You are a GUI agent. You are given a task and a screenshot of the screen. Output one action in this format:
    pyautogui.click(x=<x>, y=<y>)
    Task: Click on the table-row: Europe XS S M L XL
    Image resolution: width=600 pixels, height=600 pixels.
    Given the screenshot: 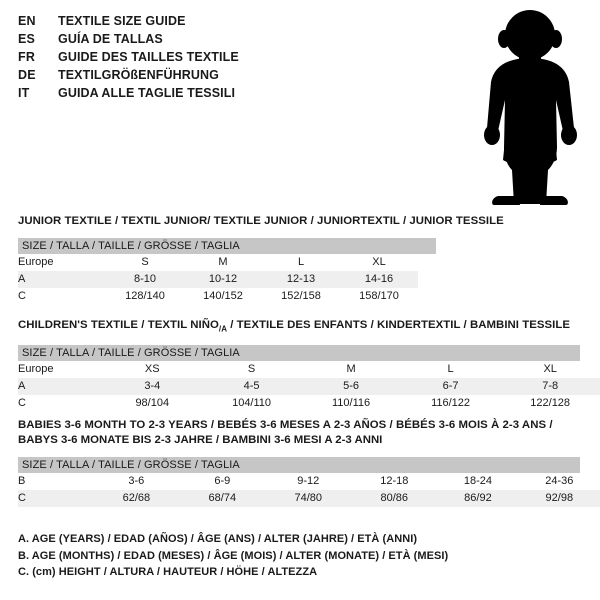 What is the action you would take?
    pyautogui.click(x=309, y=370)
    